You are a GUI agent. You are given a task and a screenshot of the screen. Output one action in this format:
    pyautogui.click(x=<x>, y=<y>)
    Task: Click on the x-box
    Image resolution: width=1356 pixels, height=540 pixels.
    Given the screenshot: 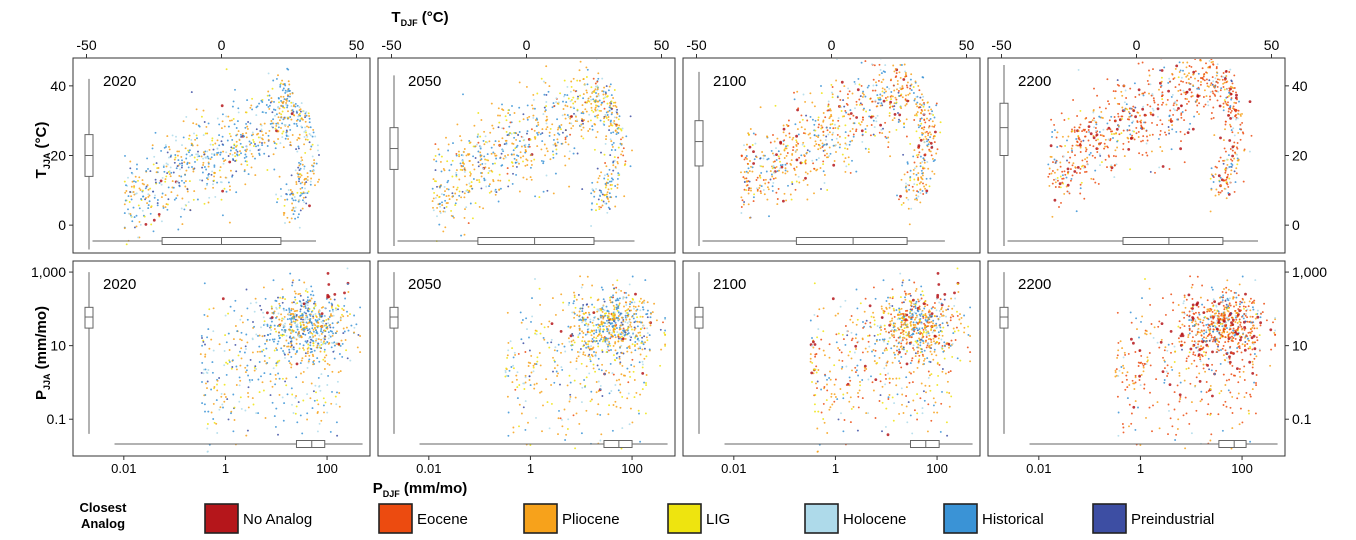 What is the action you would take?
    pyautogui.click(x=310, y=444)
    